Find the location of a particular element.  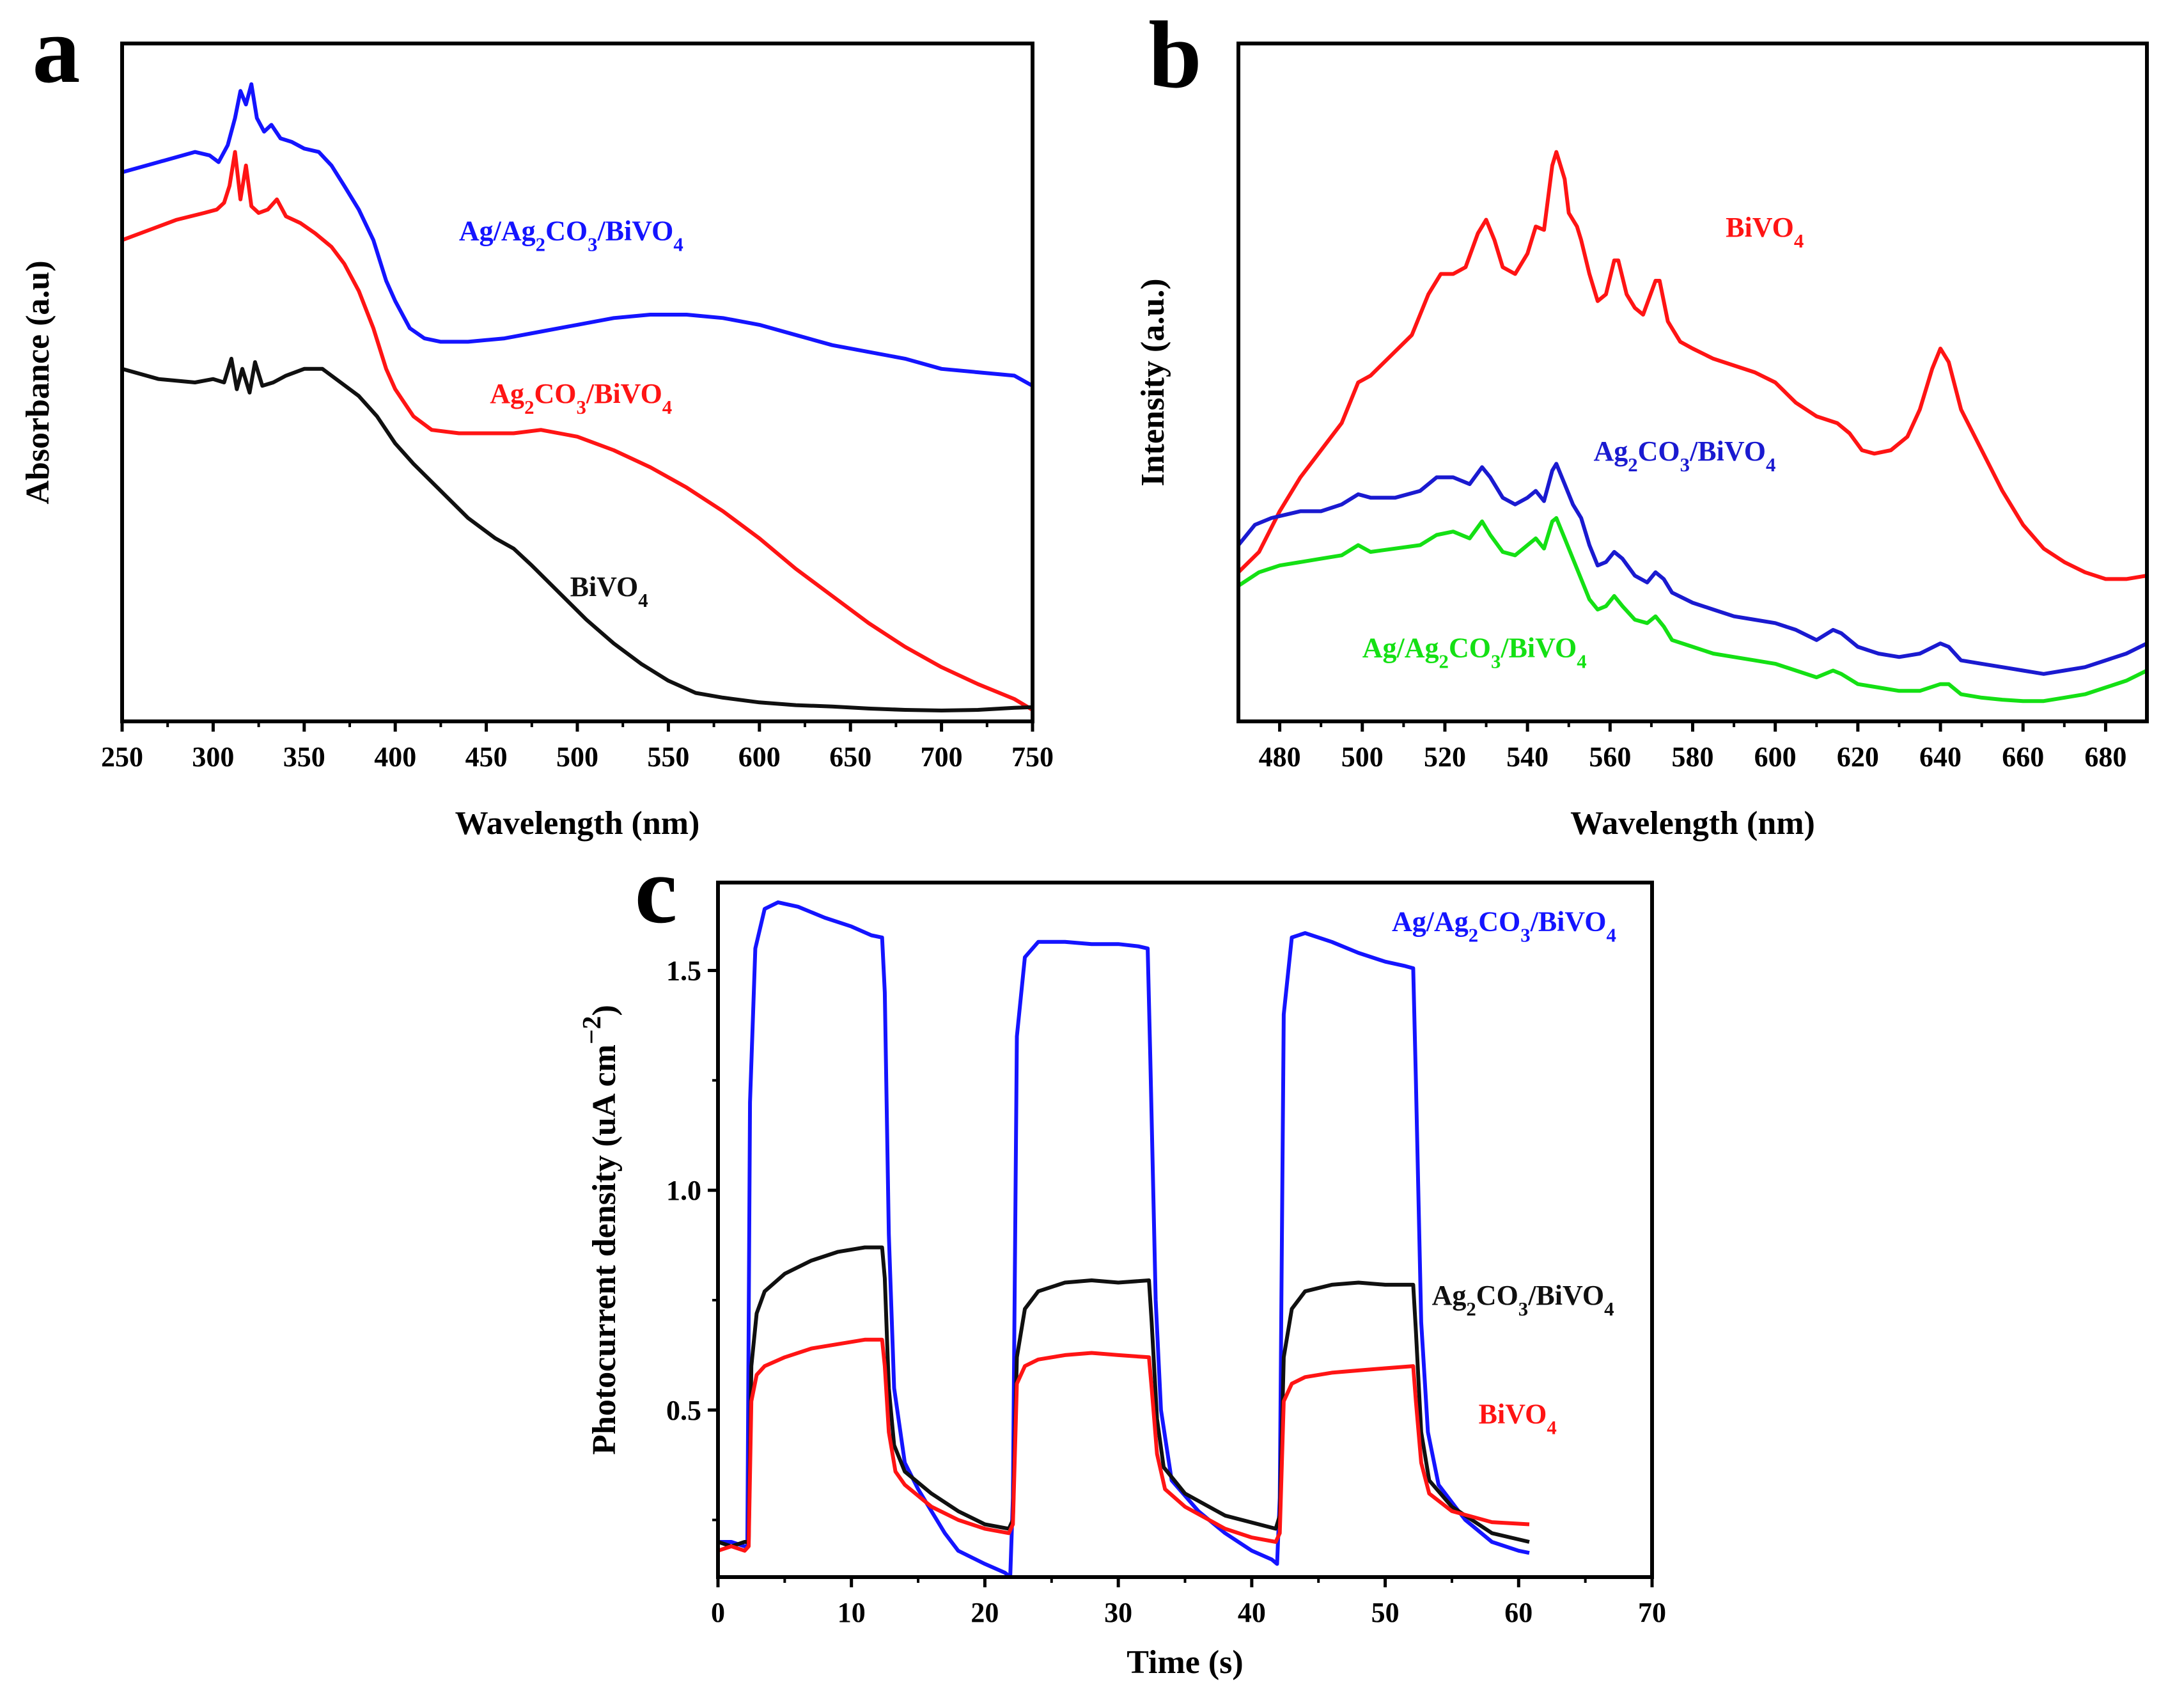

x-tick-label: 250 is located at coordinates (122, 757).